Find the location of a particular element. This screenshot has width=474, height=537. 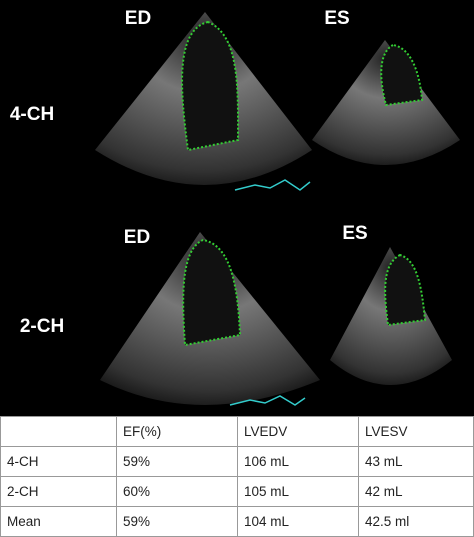

header-cell: LVEDV is located at coordinates (298, 431).